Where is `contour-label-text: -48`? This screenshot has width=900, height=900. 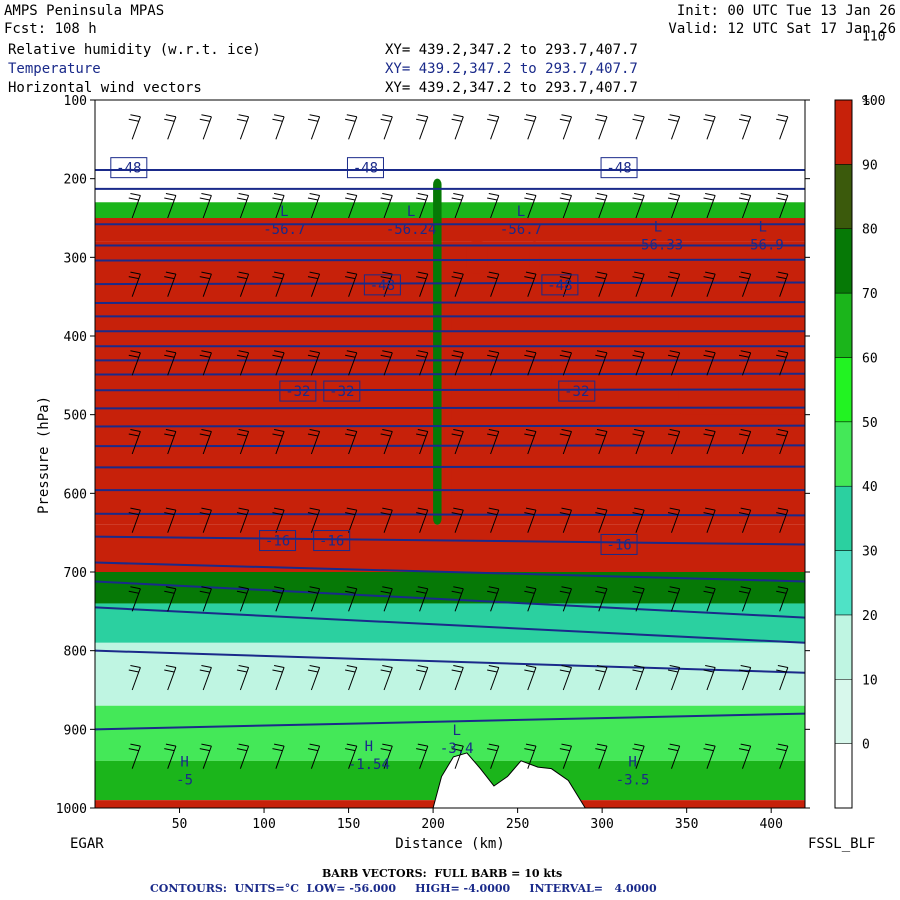
contour-label-text: -48 is located at coordinates (128, 169).